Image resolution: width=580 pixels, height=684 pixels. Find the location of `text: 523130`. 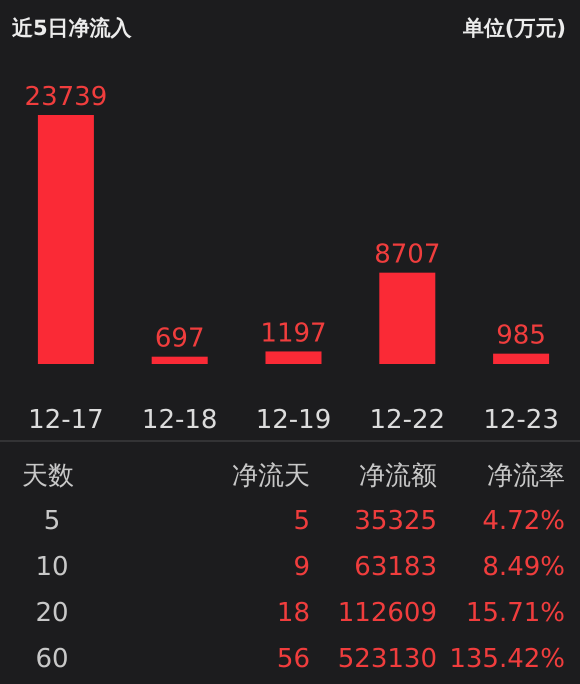

text: 523130 is located at coordinates (387, 659).